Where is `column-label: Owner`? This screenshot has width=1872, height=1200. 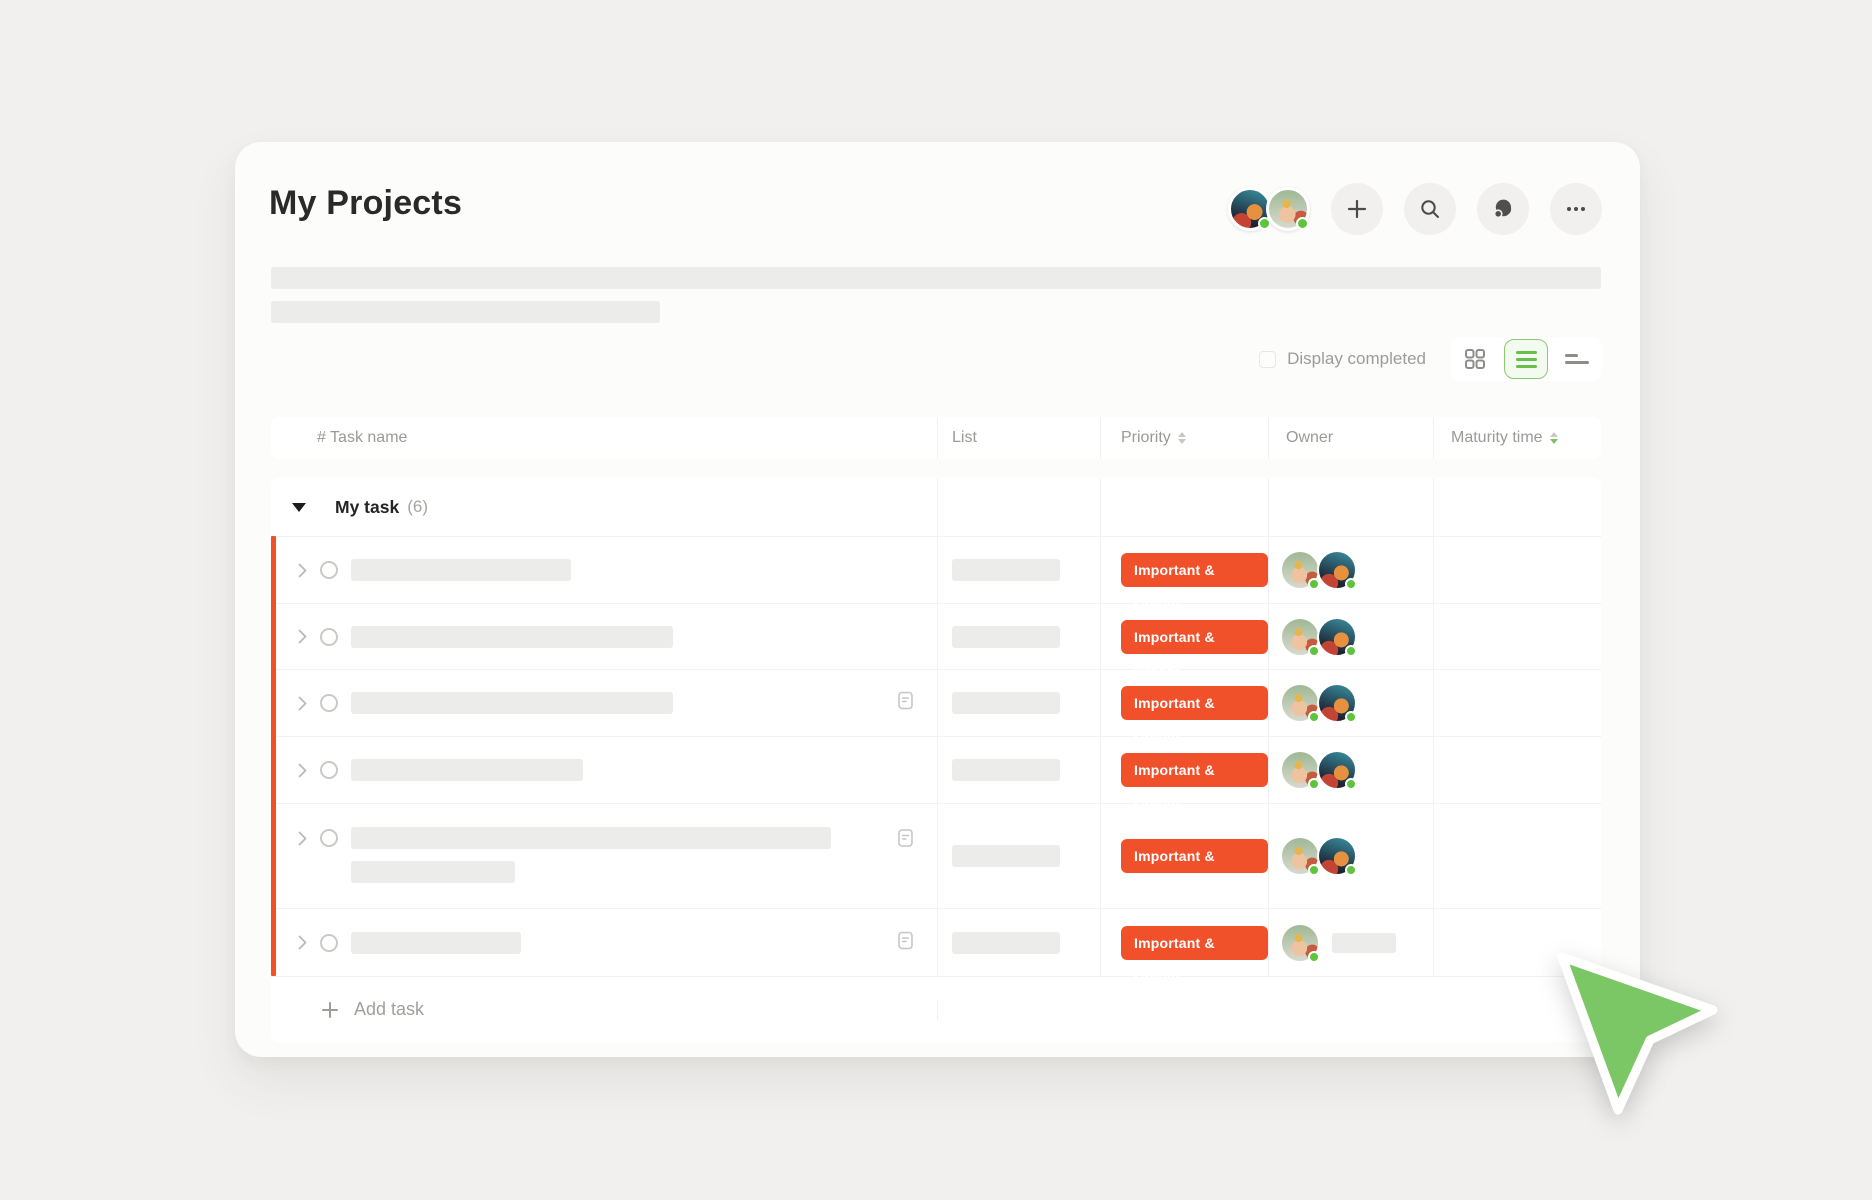 column-label: Owner is located at coordinates (1310, 437).